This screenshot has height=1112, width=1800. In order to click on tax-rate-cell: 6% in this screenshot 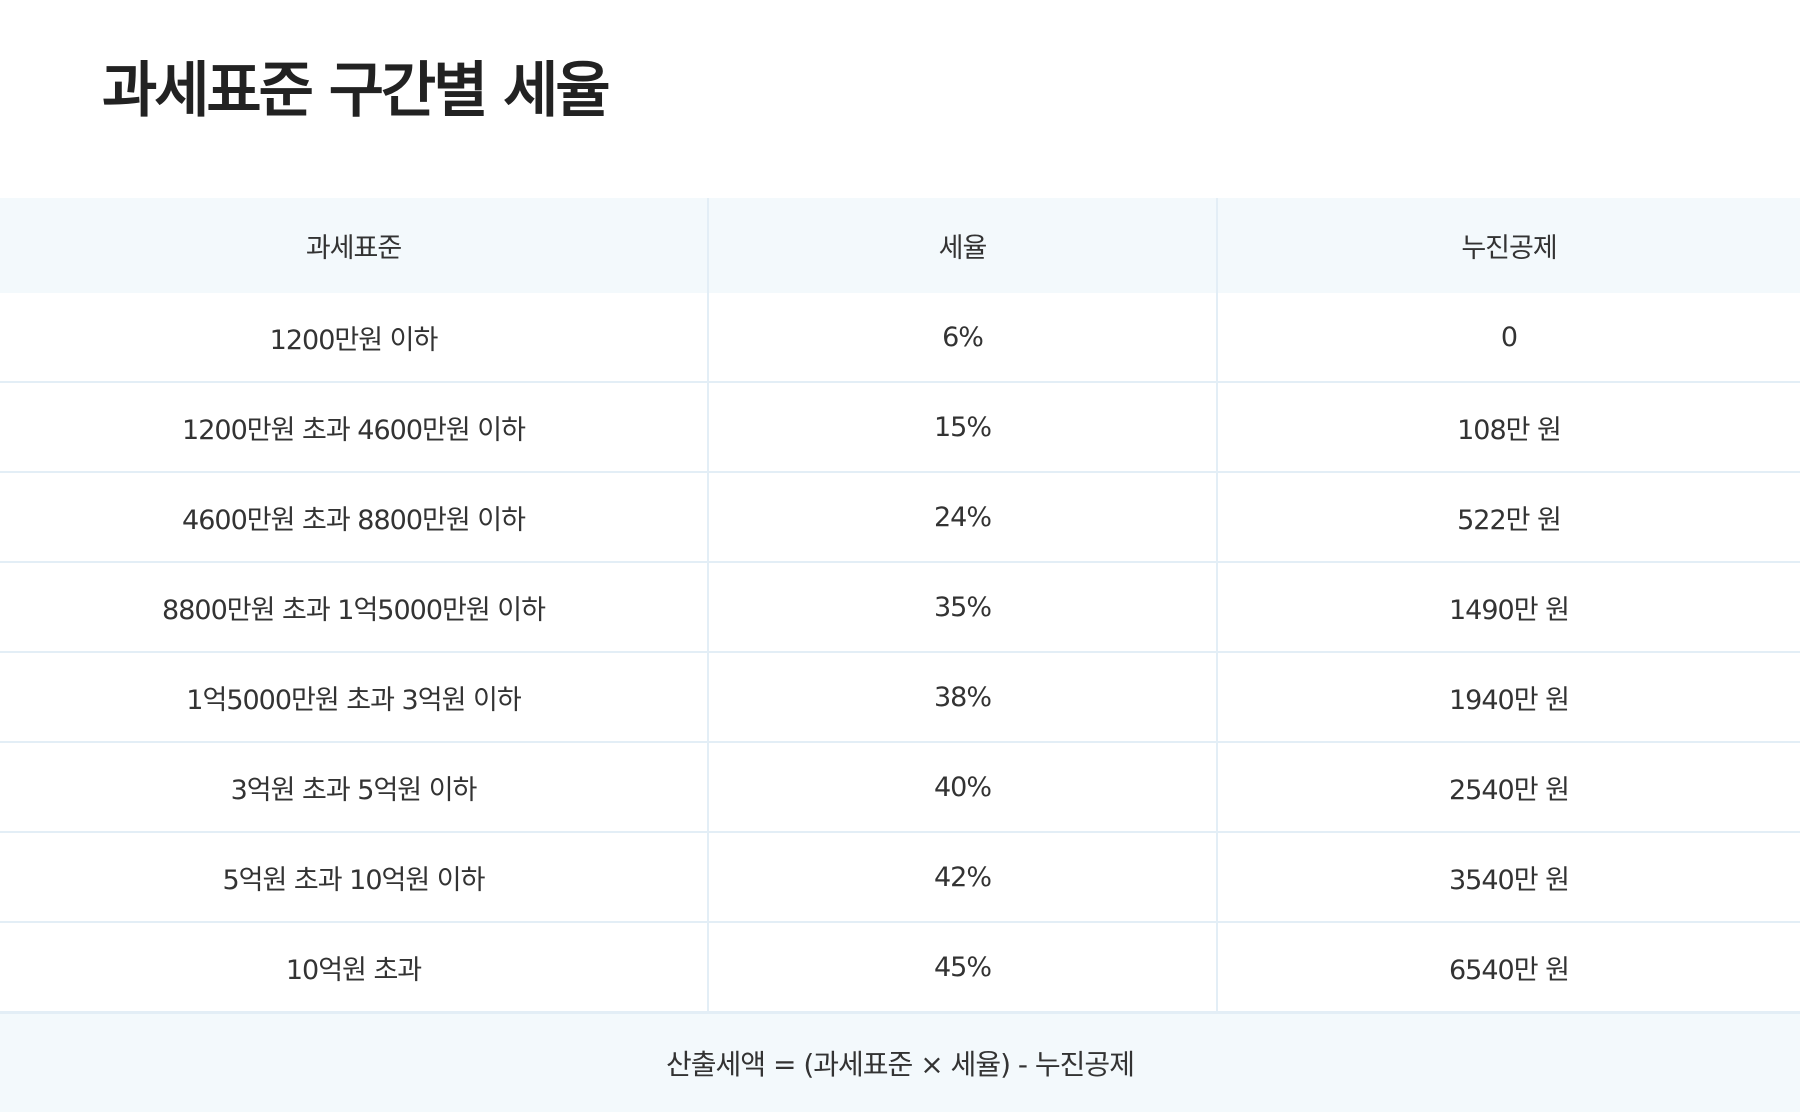, I will do `click(962, 338)`.